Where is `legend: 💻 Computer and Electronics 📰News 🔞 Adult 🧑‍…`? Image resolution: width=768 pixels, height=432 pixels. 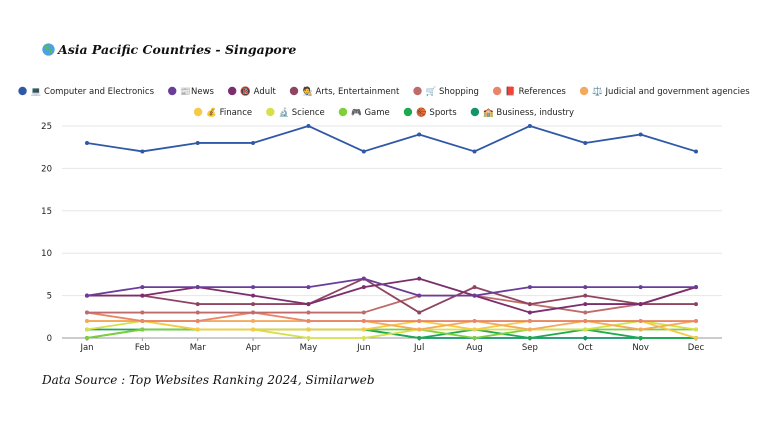 legend: 💻 Computer and Electronics 📰News 🔞 Adult 🧑‍… is located at coordinates (384, 102).